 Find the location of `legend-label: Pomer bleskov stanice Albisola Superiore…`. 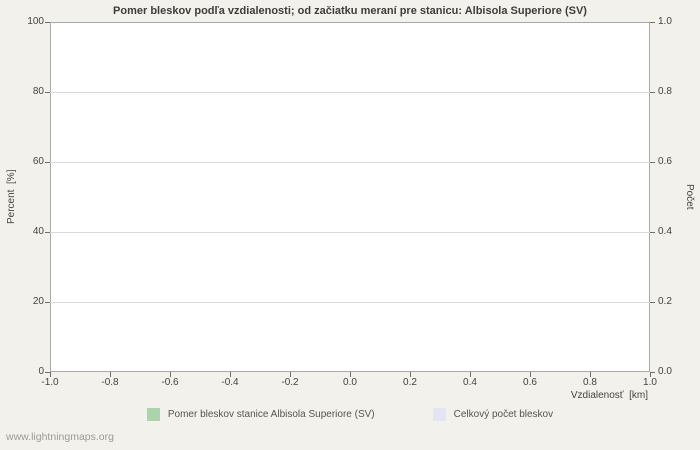

legend-label: Pomer bleskov stanice Albisola Superiore… is located at coordinates (271, 414).